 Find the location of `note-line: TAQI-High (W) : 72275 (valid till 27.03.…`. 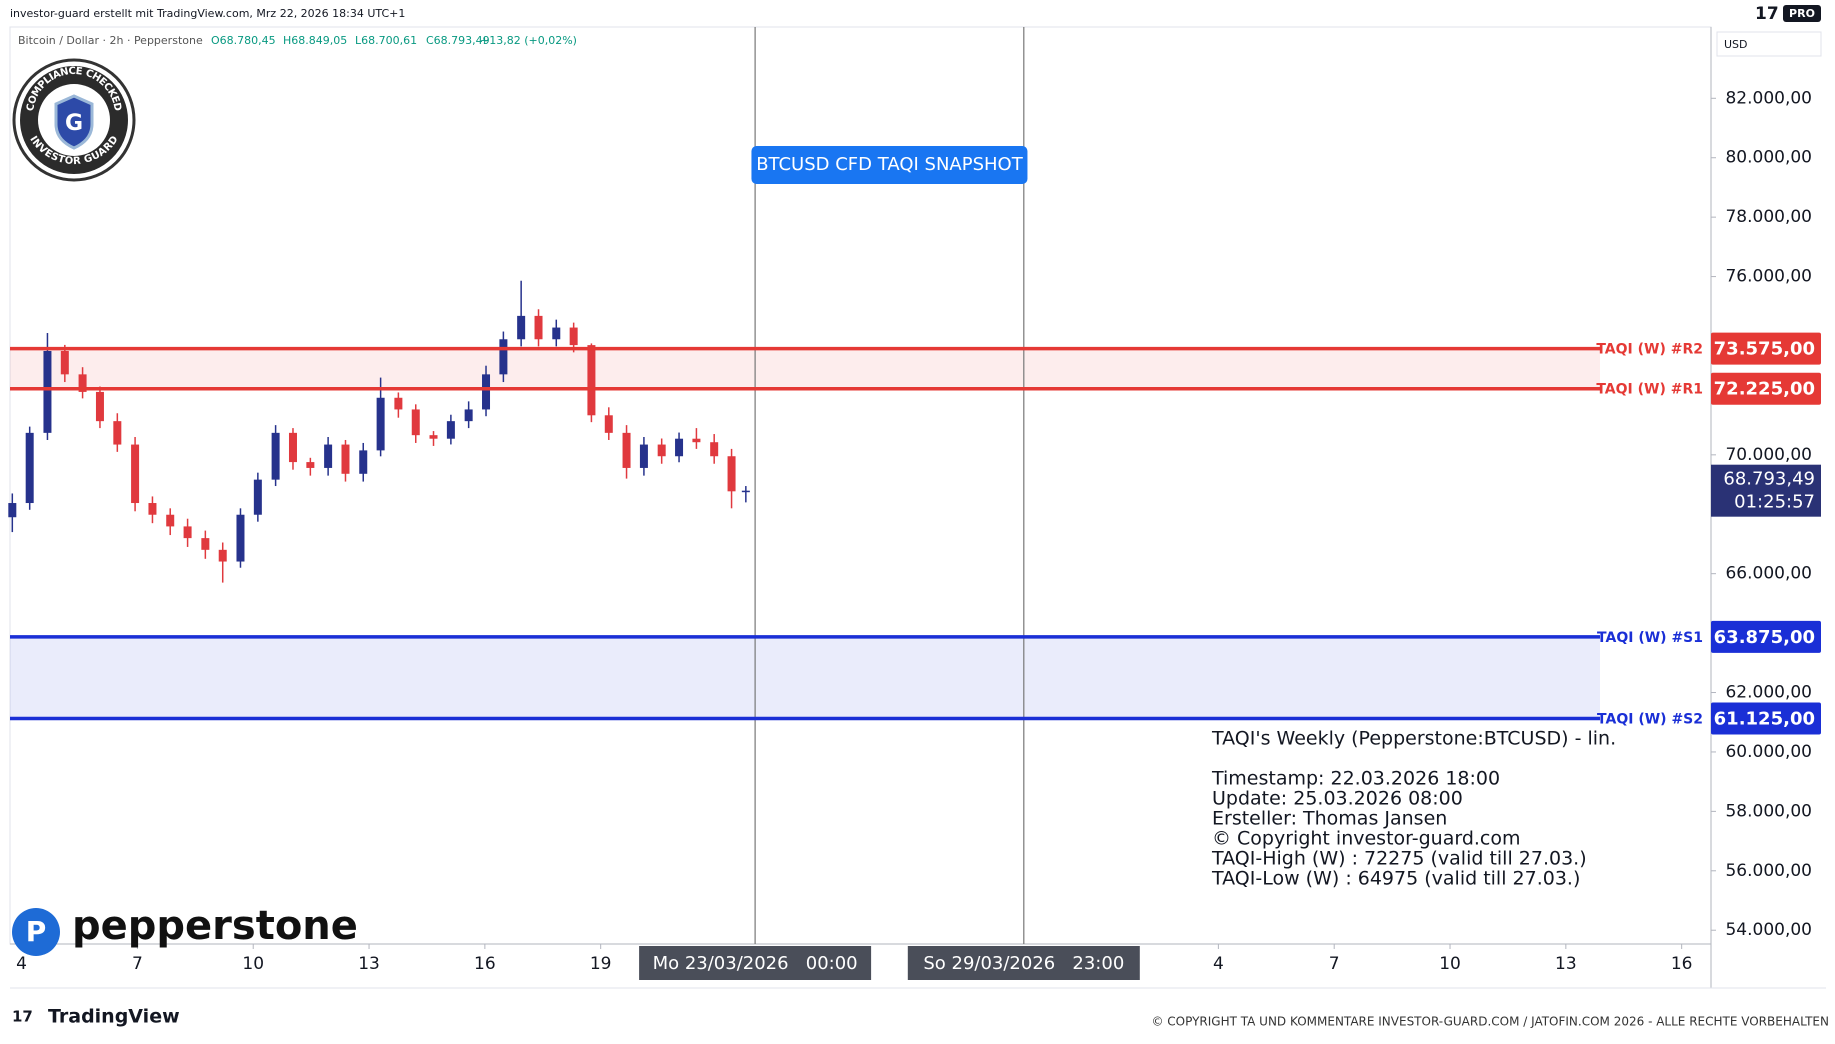

note-line: TAQI-High (W) : 72275 (valid till 27.03.… is located at coordinates (1399, 859).